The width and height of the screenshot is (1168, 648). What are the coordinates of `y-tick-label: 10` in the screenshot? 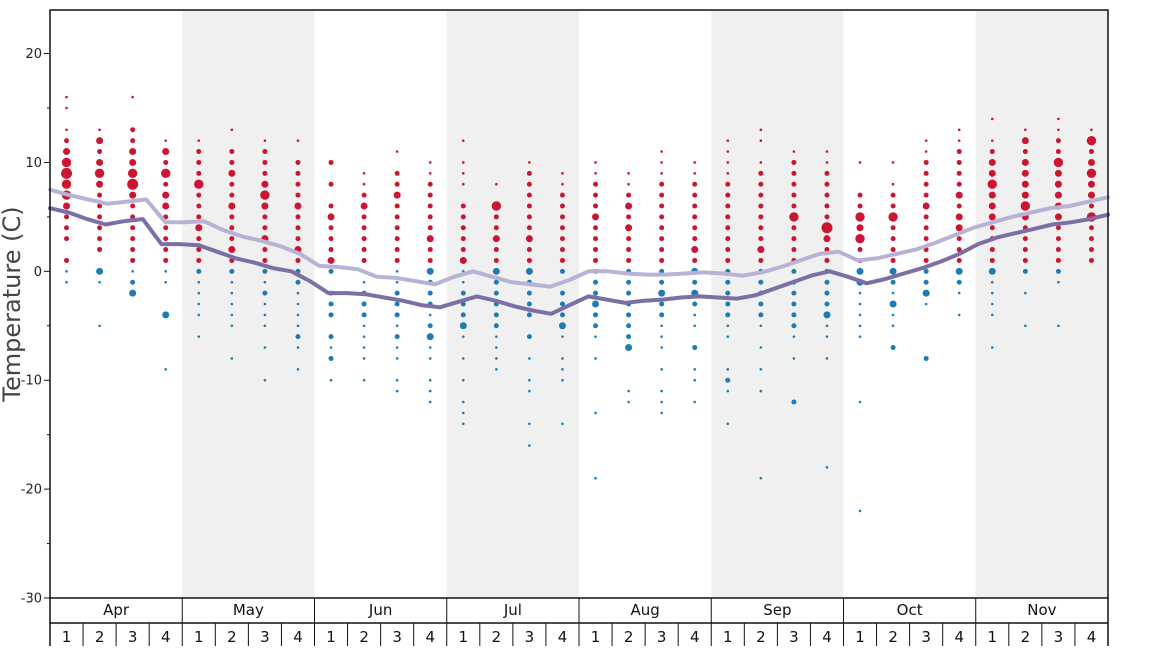 It's located at (33, 163).